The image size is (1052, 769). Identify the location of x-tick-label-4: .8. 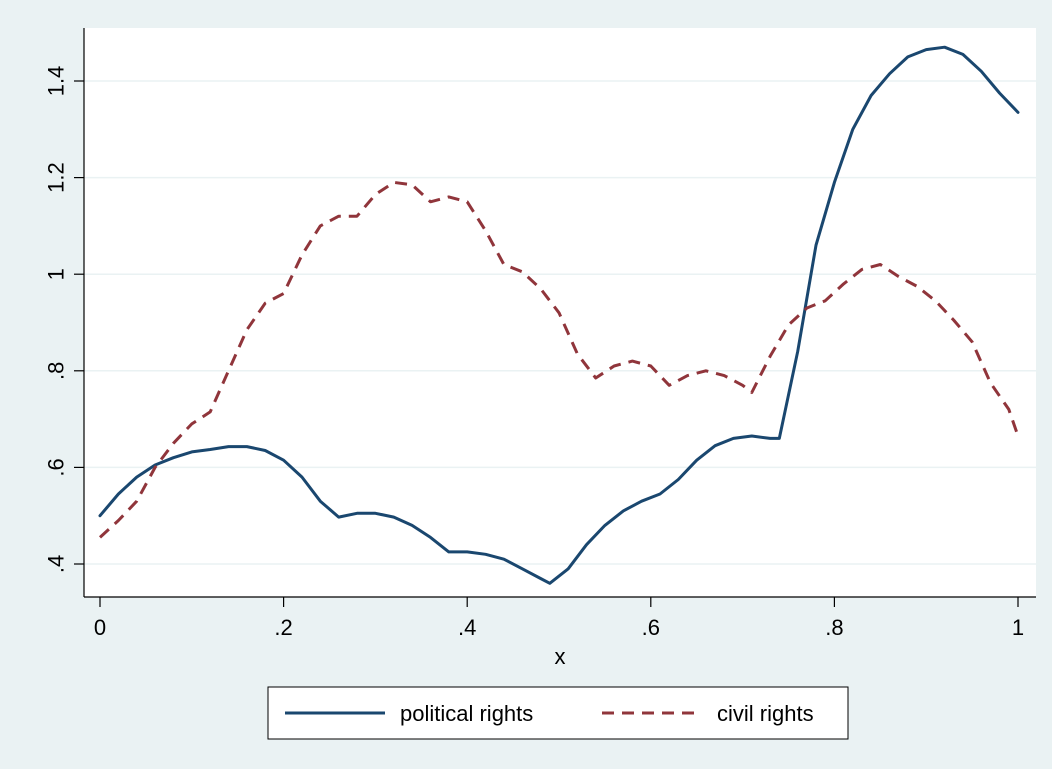
(834, 627).